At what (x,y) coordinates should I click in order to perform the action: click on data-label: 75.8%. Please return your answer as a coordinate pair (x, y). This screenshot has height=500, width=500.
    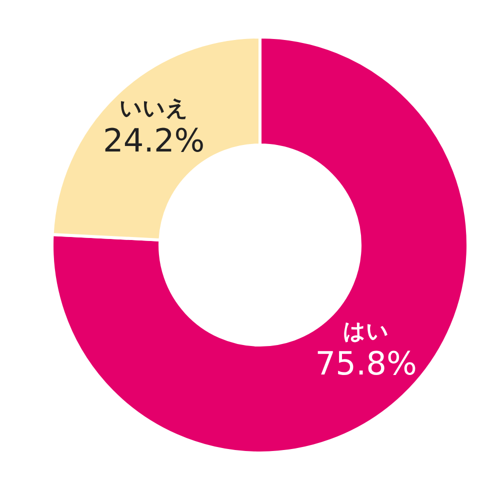
    Looking at the image, I should click on (366, 363).